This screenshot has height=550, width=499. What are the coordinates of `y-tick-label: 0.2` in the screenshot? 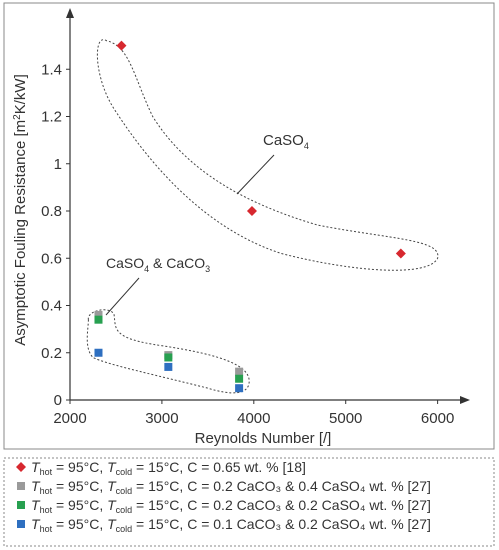 It's located at (51, 353).